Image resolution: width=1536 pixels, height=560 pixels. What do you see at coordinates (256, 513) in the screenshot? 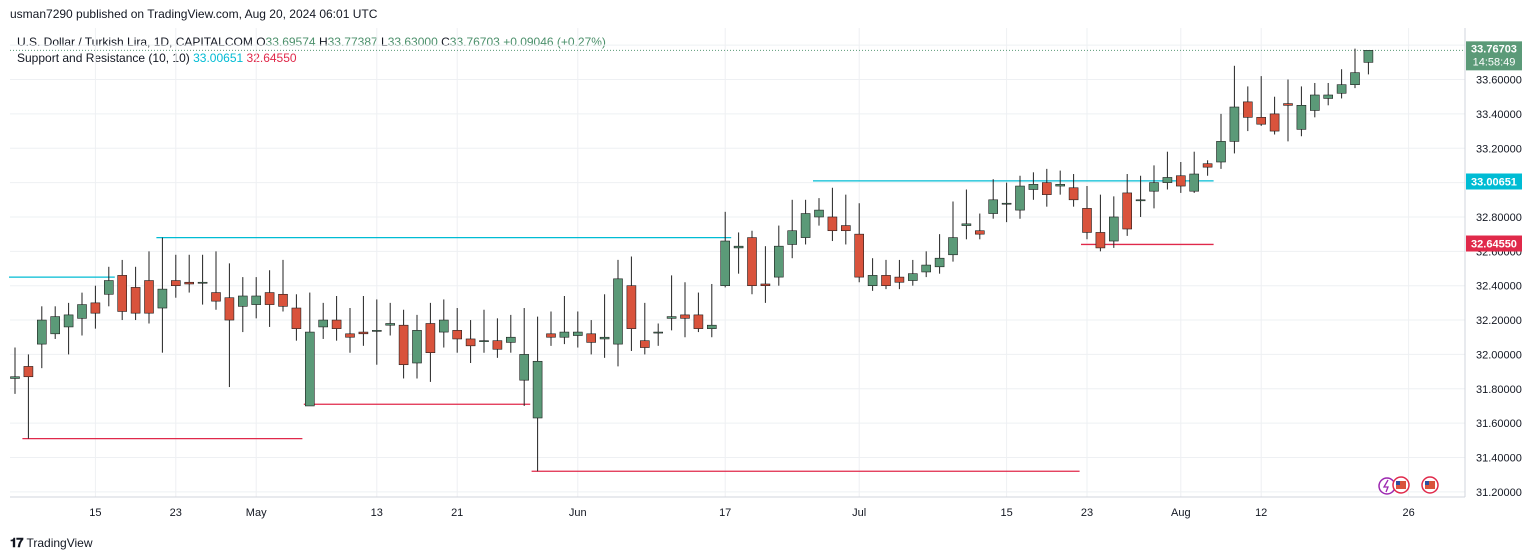
I see `x-tick-label: May` at bounding box center [256, 513].